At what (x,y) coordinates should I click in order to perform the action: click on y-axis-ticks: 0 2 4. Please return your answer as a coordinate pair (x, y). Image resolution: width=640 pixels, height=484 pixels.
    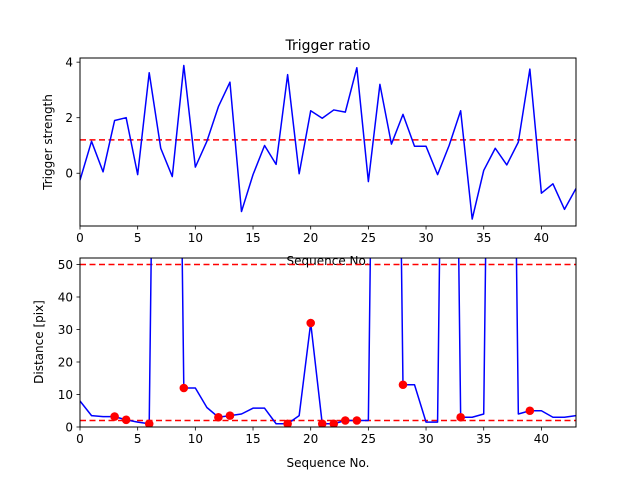
    Looking at the image, I should click on (72, 118).